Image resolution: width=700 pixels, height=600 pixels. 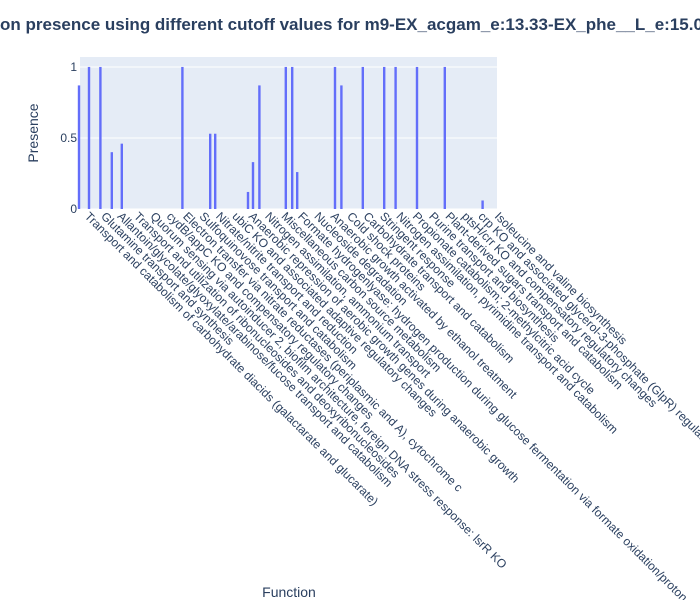 I want to click on y-tick-label: 0, so click(x=73, y=209).